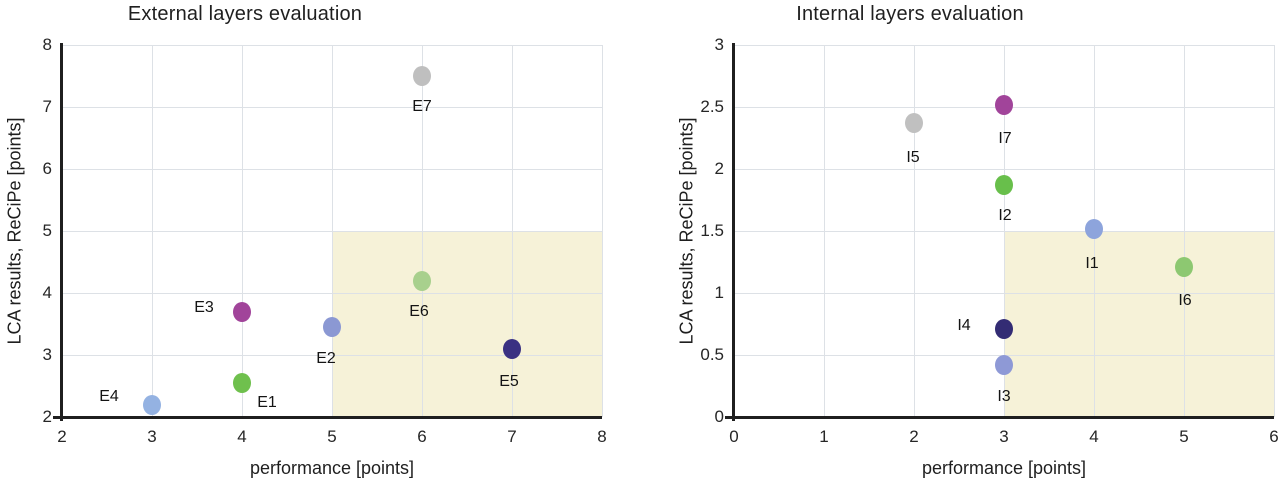 The width and height of the screenshot is (1280, 496). Describe the element at coordinates (267, 402) in the screenshot. I see `point-label-e1: E1` at that location.